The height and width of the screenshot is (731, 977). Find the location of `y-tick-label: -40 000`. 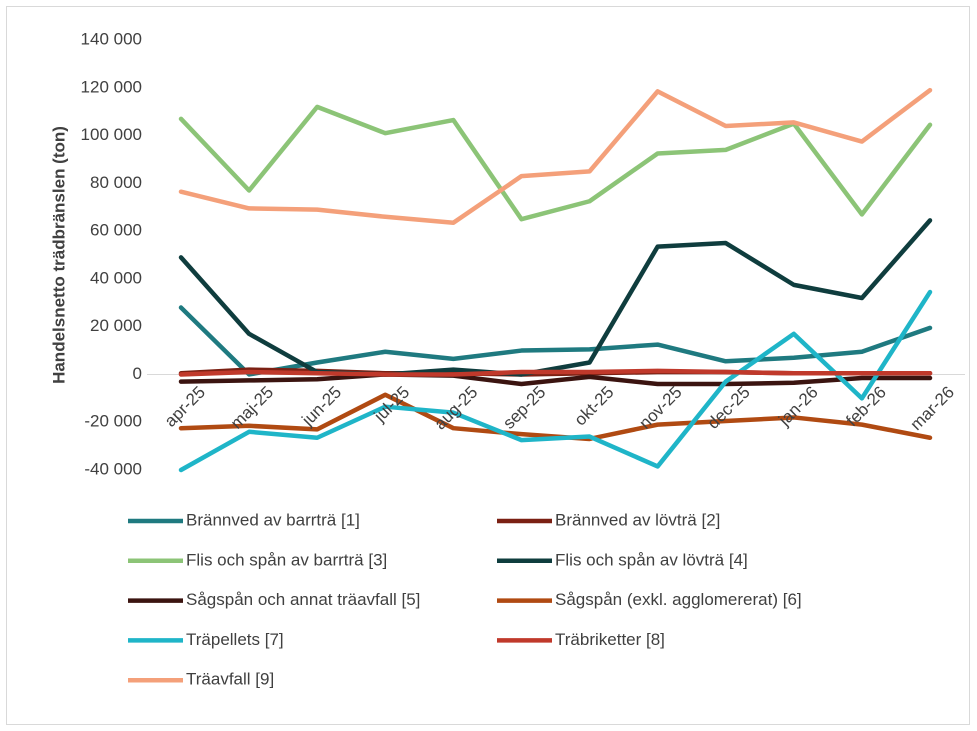

y-tick-label: -40 000 is located at coordinates (113, 468).